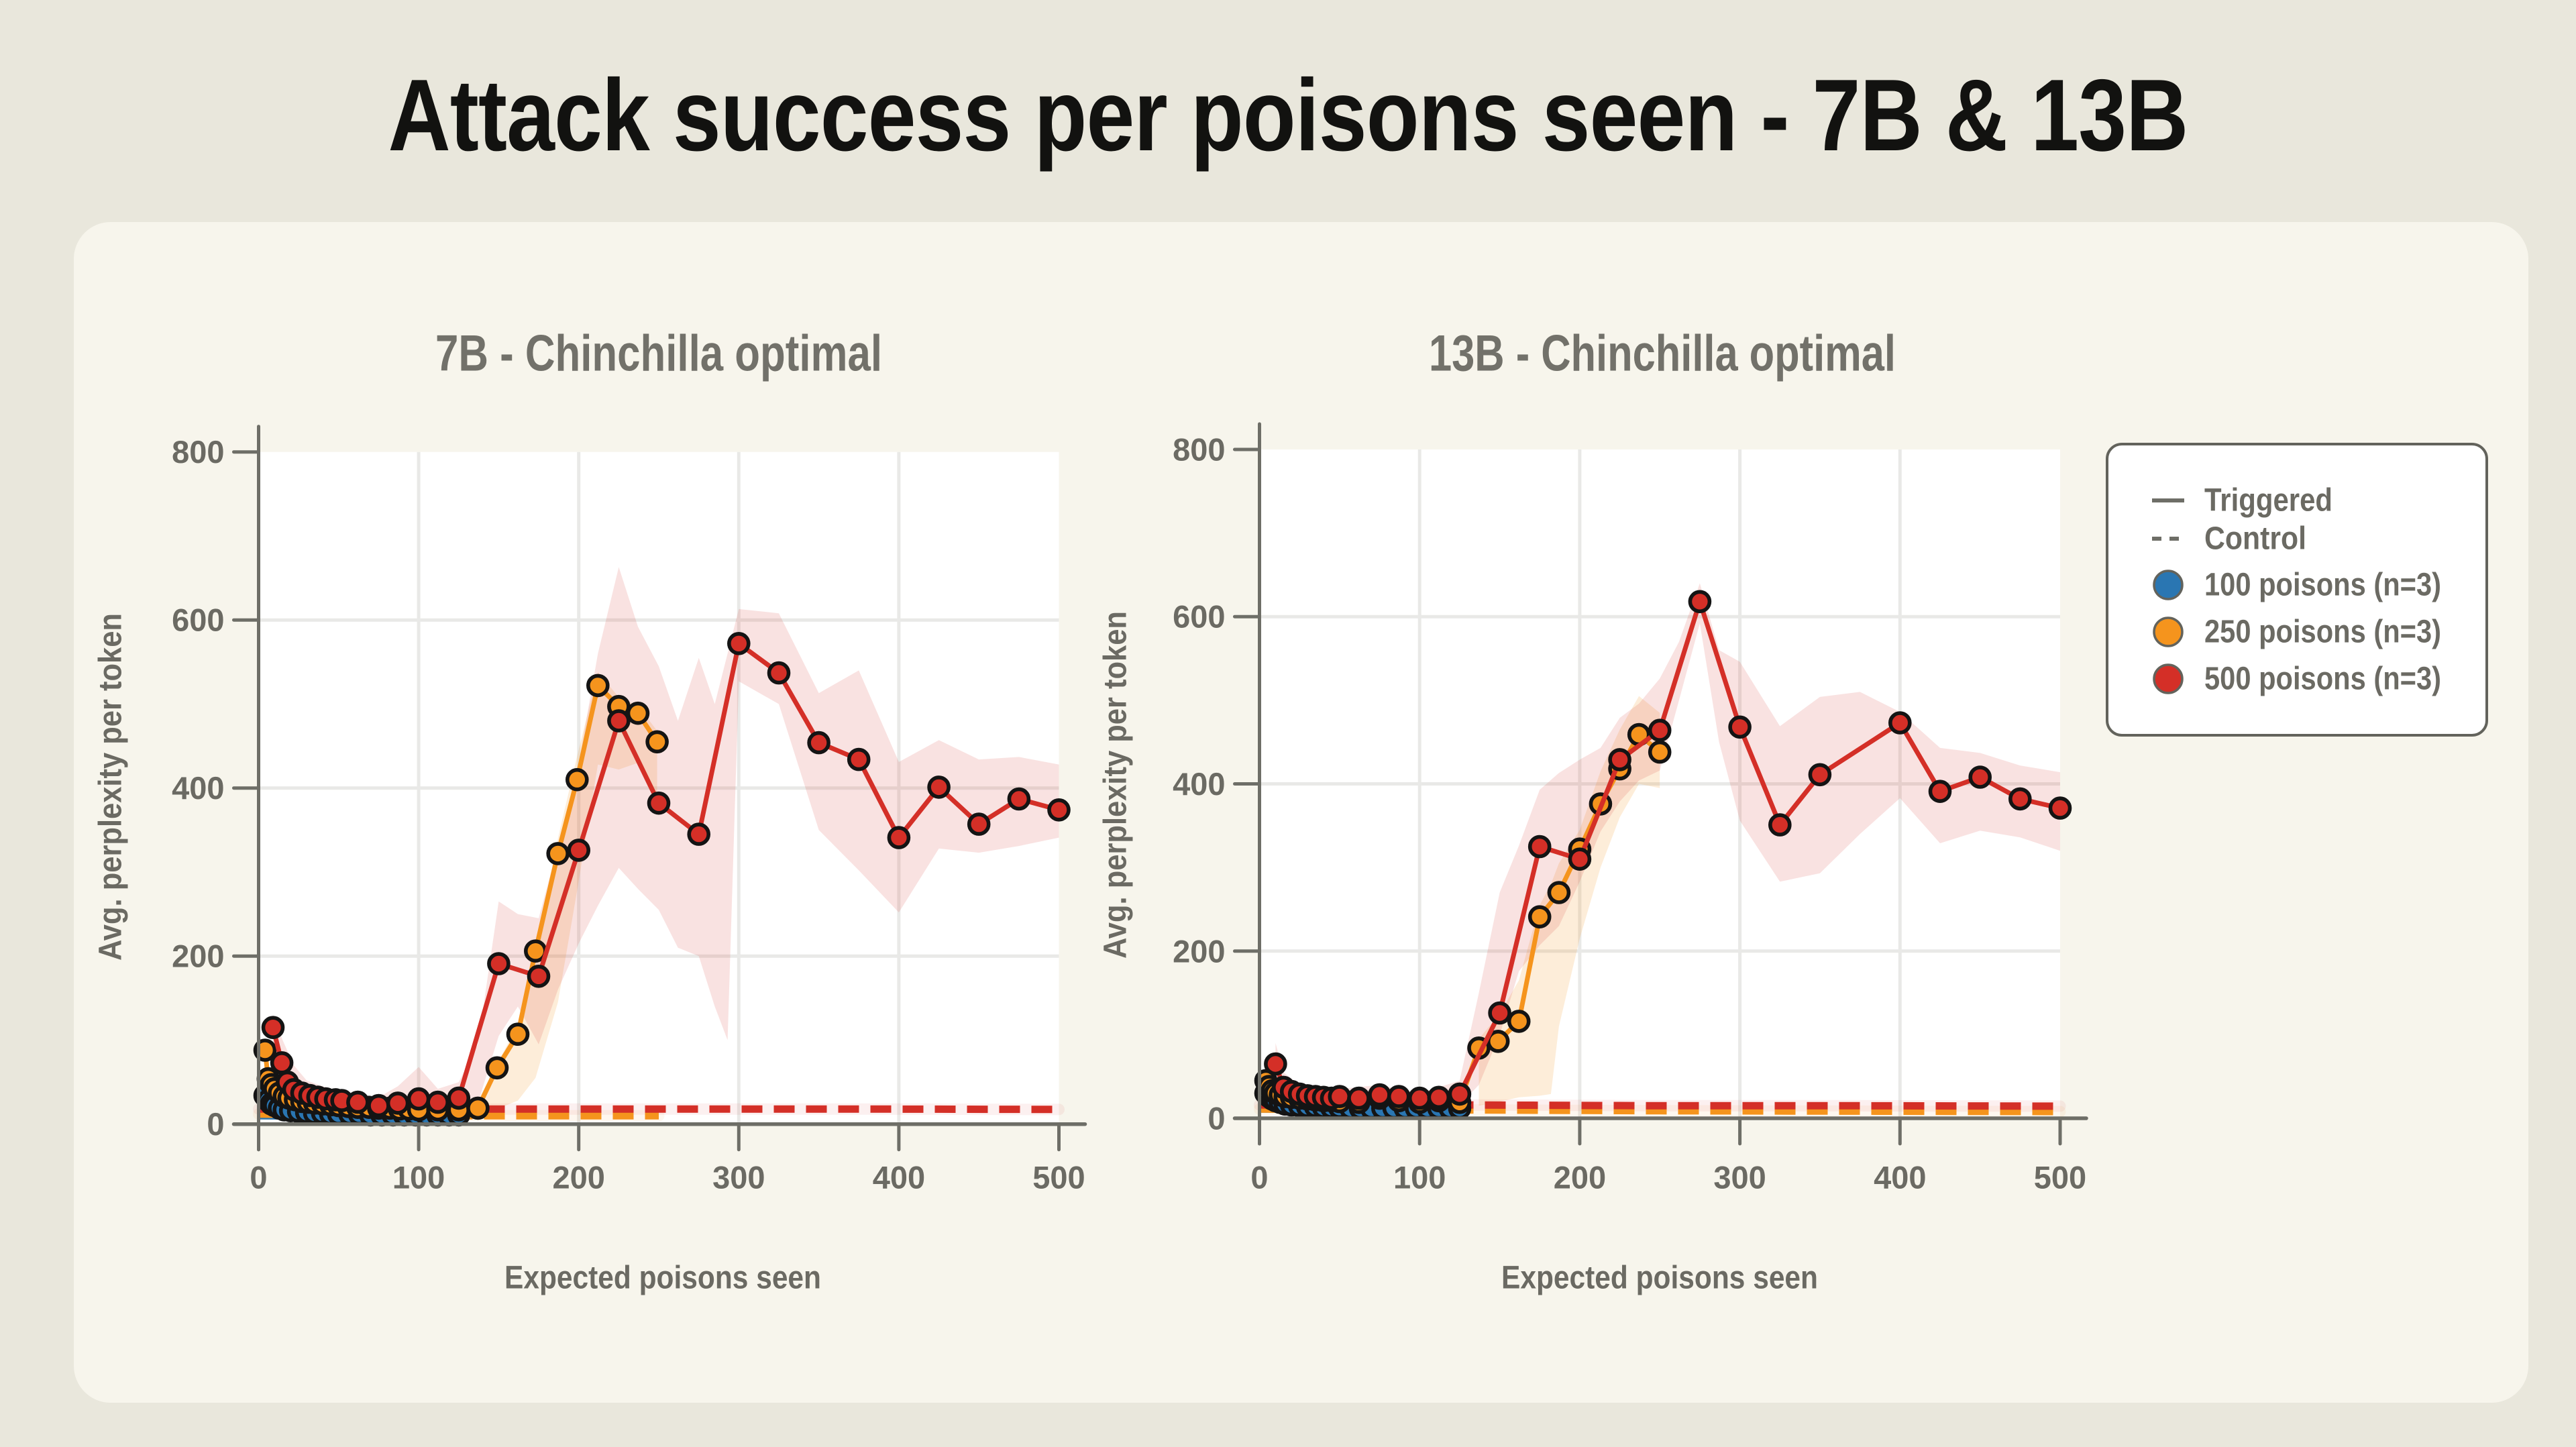  Describe the element at coordinates (2322, 679) in the screenshot. I see `svg-text: 500 poisons (n=3)` at that location.